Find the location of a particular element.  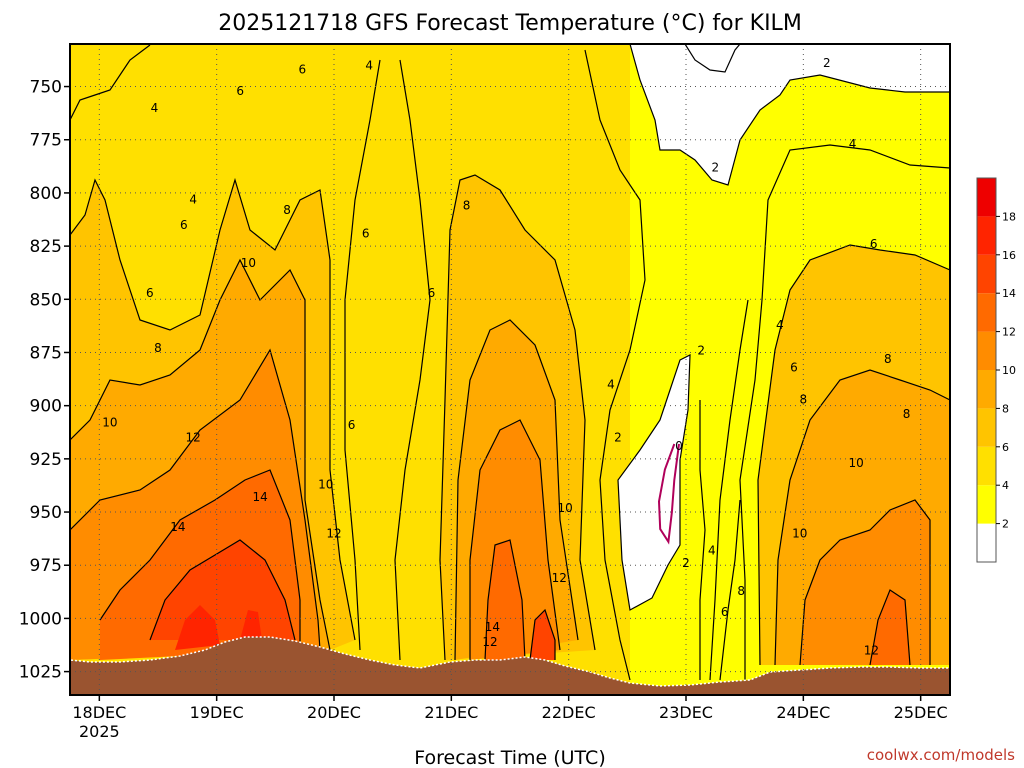

y-axis: 750 775 800 825 850 875 900 925 950 975 1000 1025 is located at coordinates (44, 380).